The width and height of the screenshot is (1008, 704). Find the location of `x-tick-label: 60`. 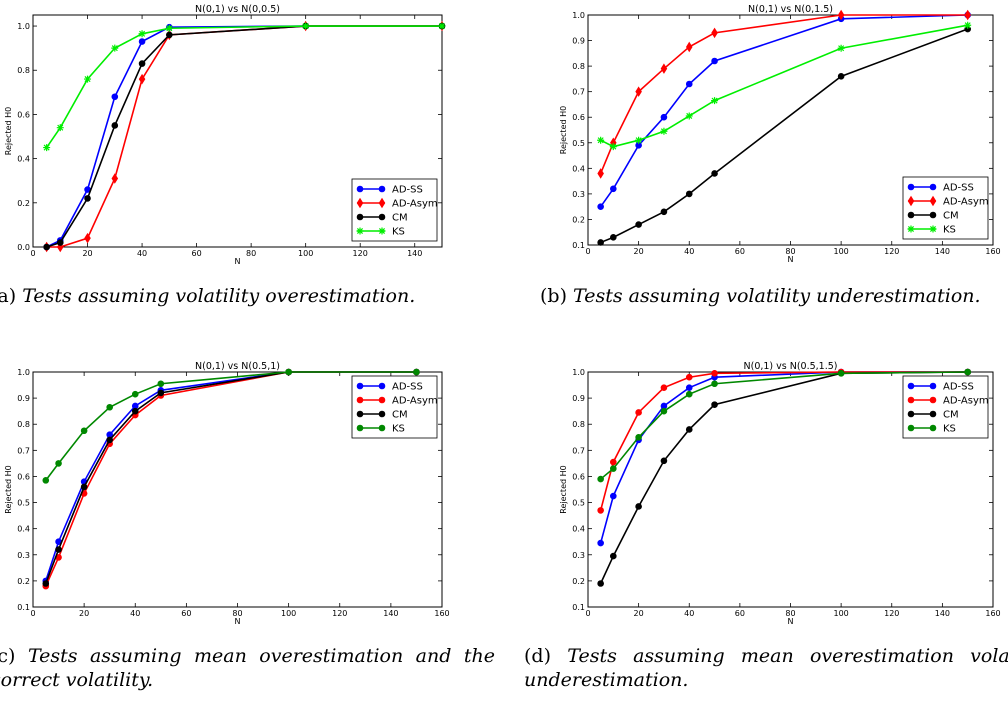

x-tick-label: 60 is located at coordinates (740, 613).